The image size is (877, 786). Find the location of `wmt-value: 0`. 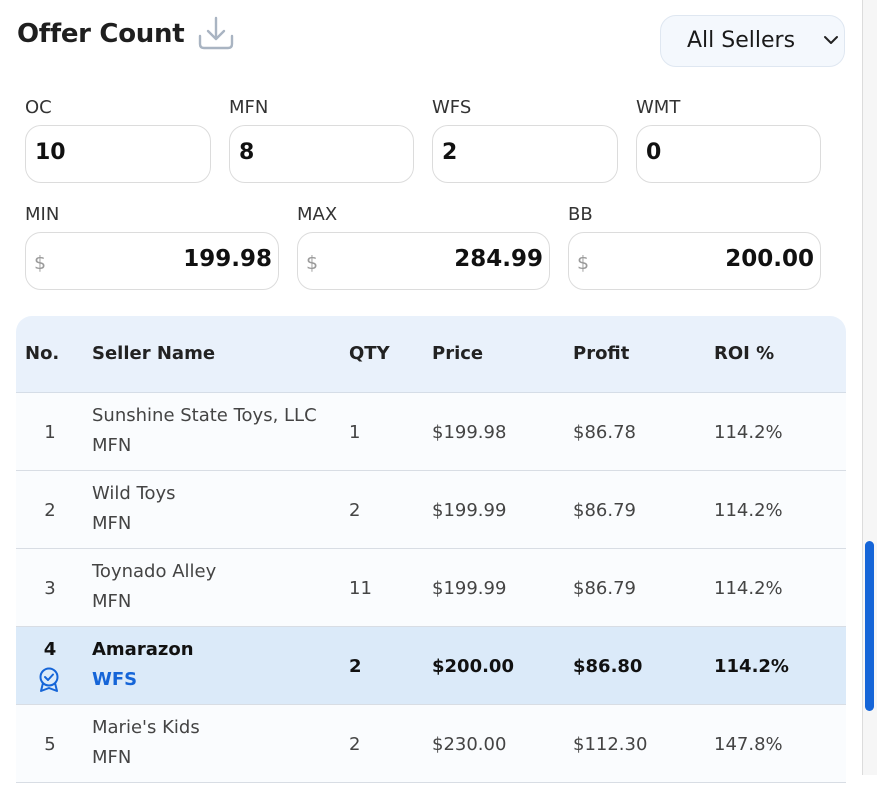

wmt-value: 0 is located at coordinates (654, 152).